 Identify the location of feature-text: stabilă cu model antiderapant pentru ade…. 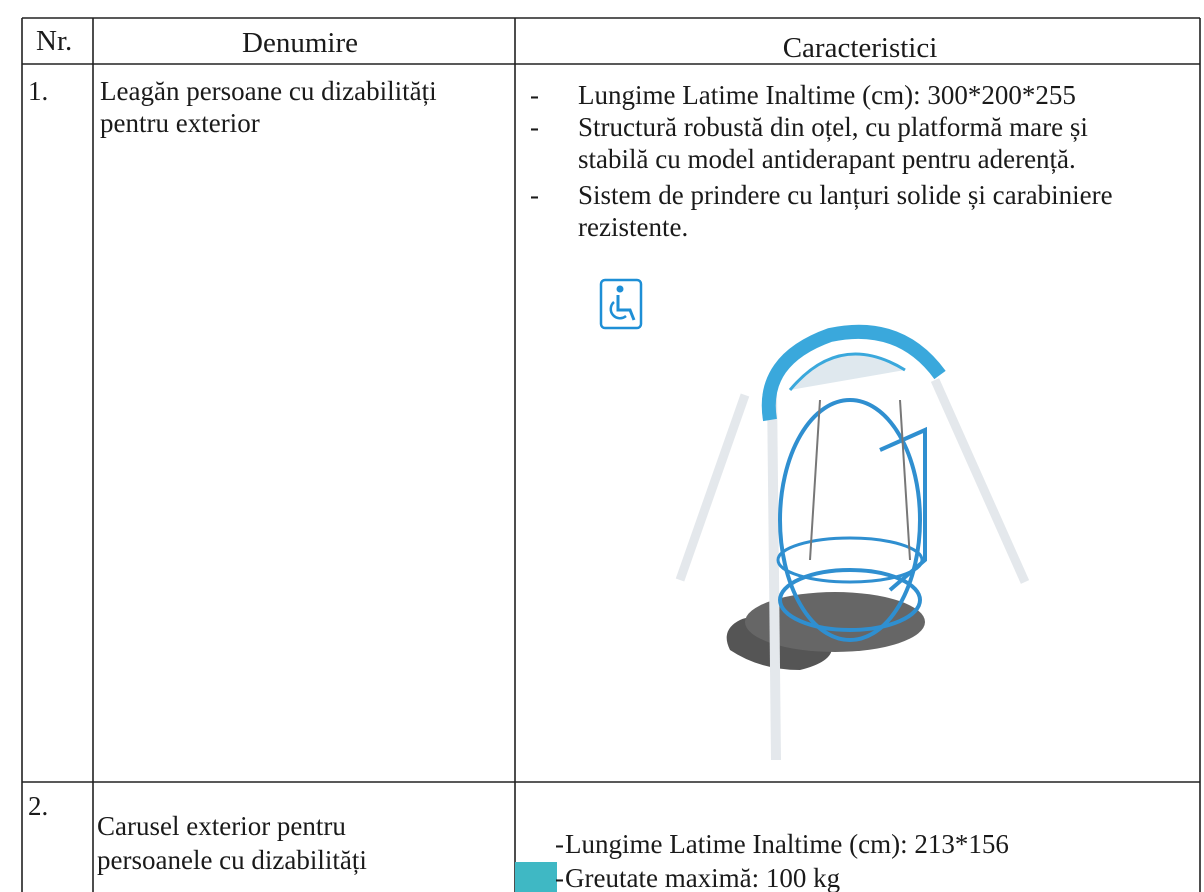
(827, 159).